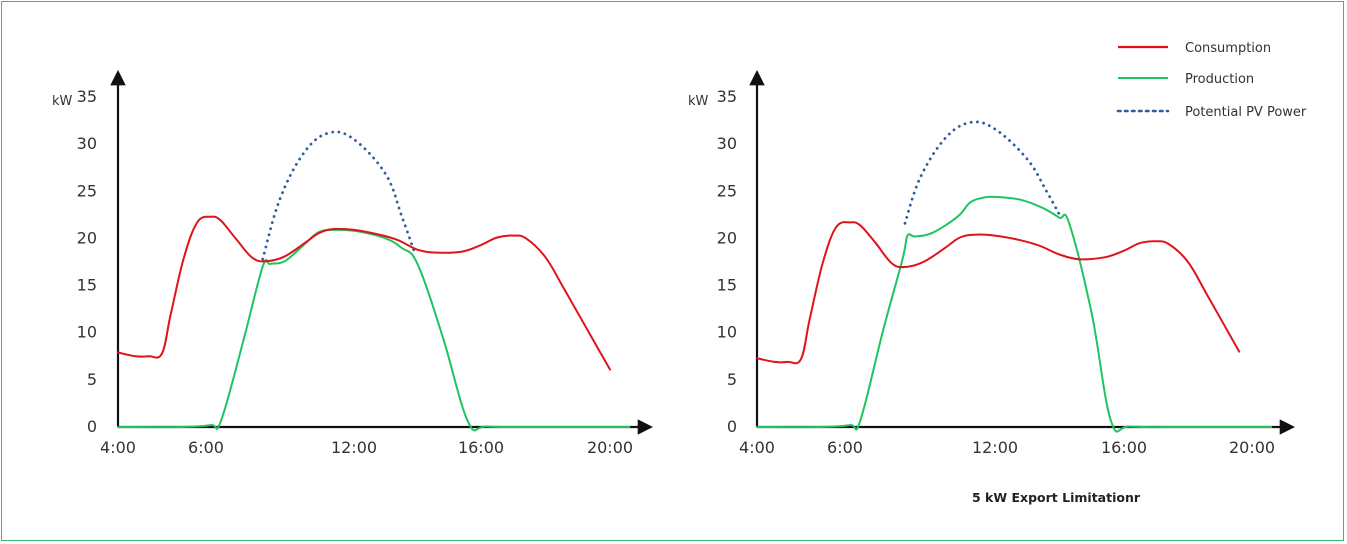 The image size is (1347, 544). I want to click on series-line-production, so click(374, 330).